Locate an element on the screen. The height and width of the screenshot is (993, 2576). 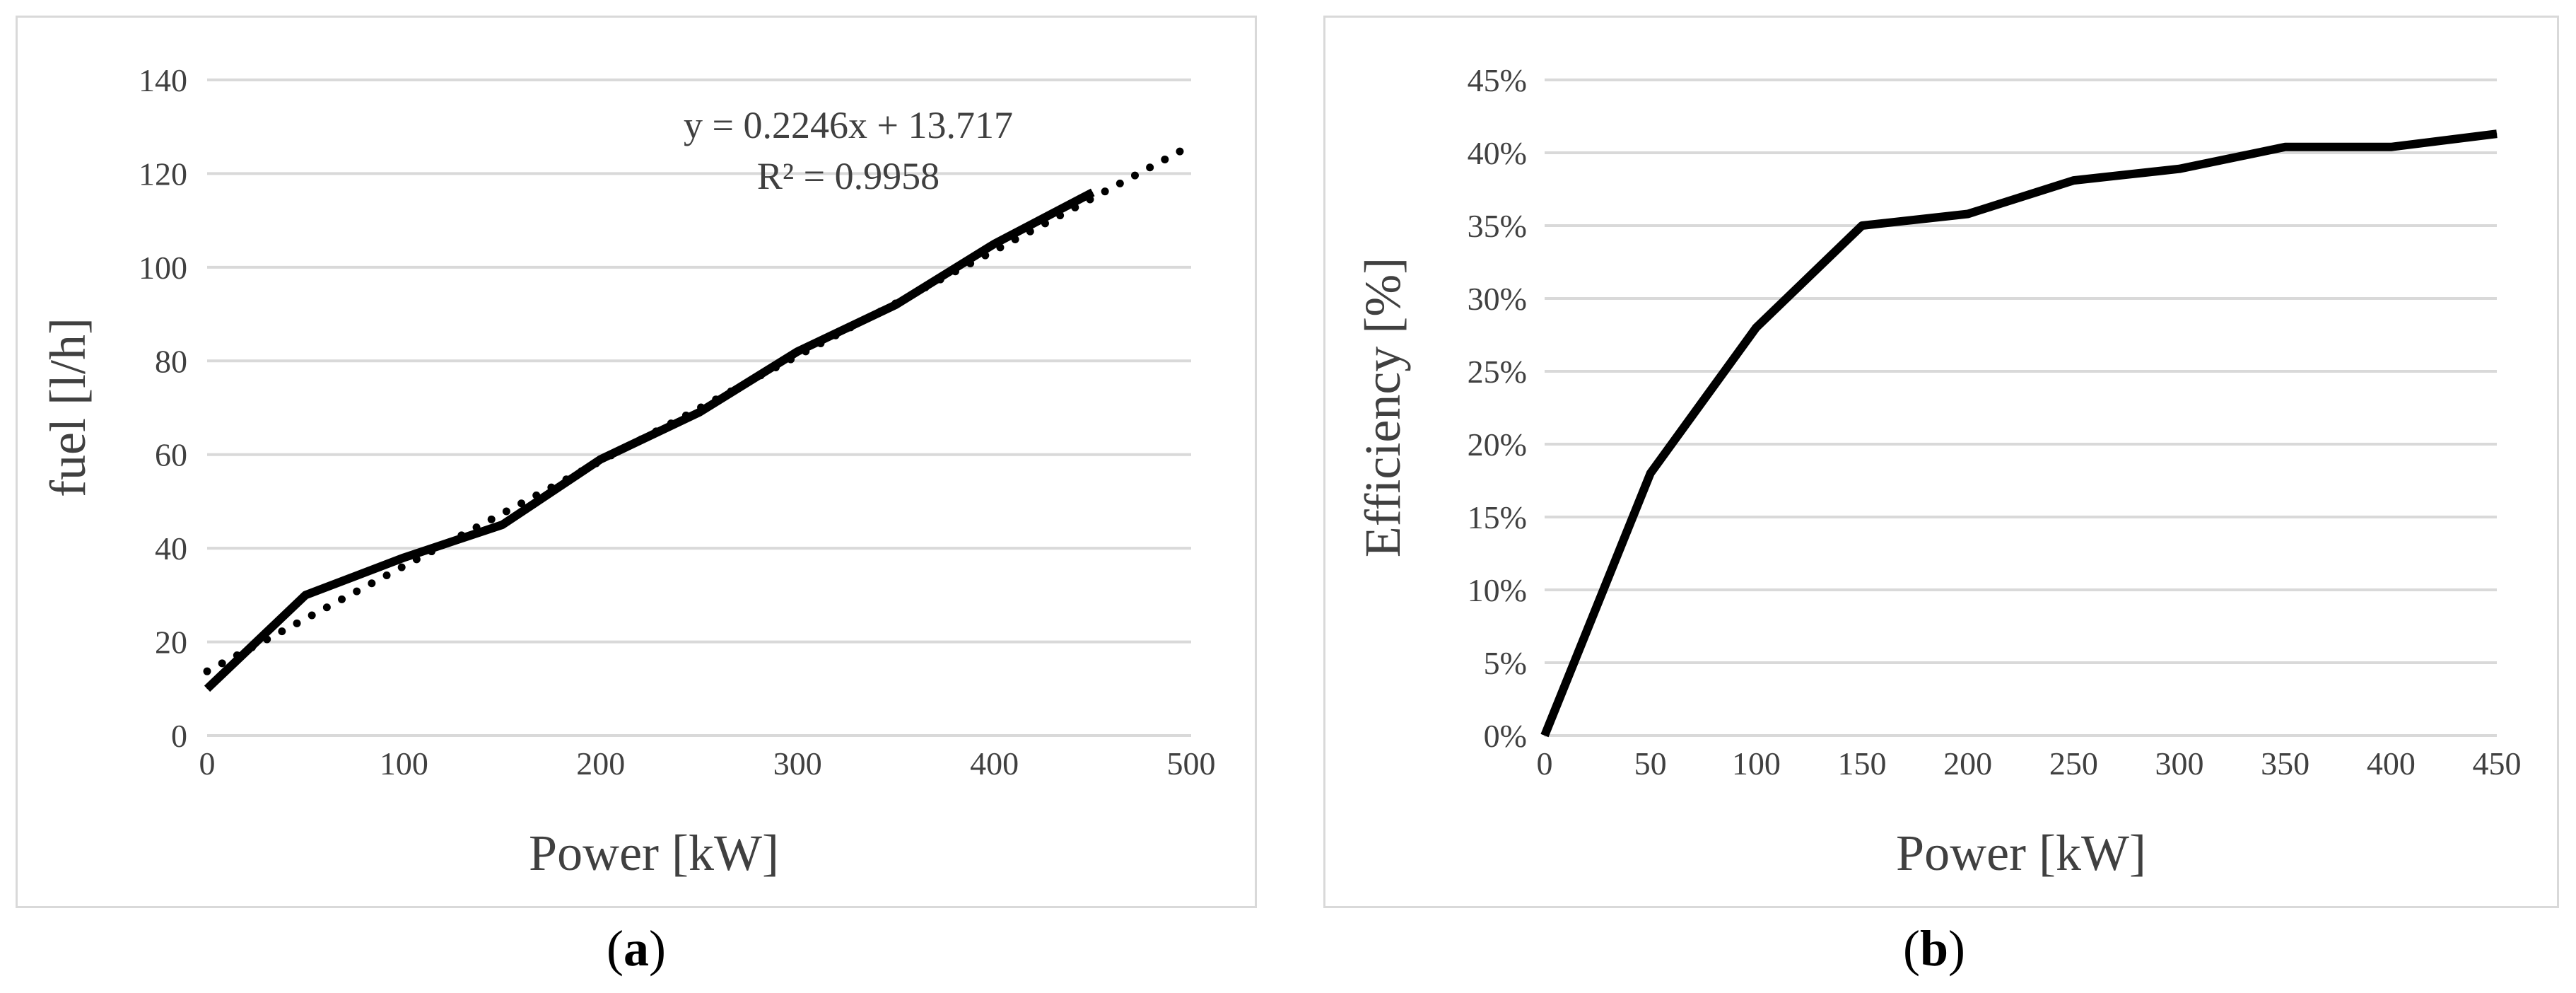
y-tick-label: 10% is located at coordinates (1498, 590).